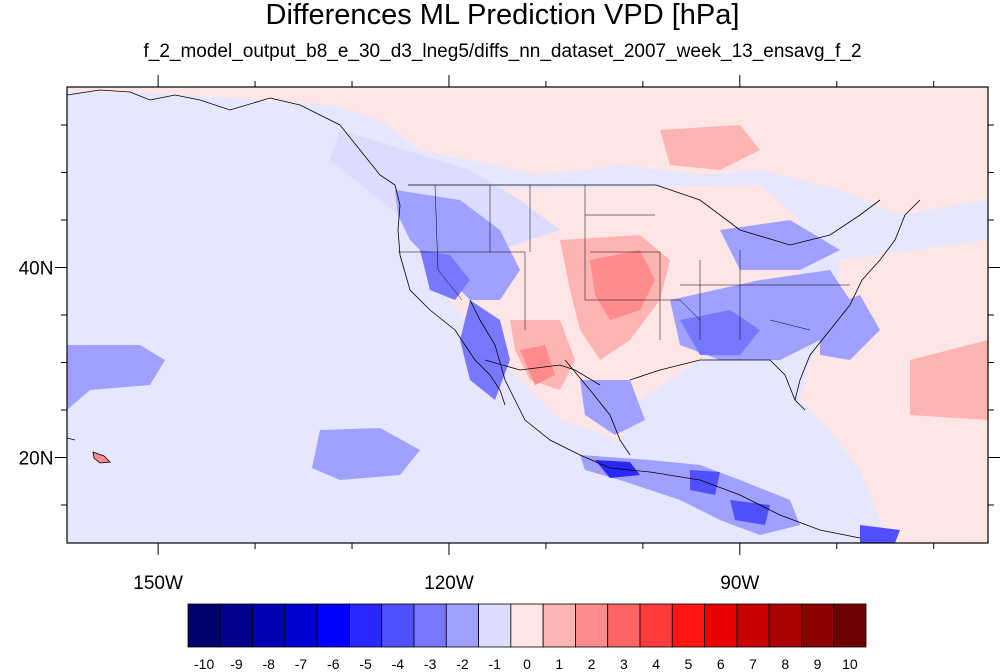 The width and height of the screenshot is (1005, 672). Describe the element at coordinates (850, 664) in the screenshot. I see `colorbar-label: 10` at that location.